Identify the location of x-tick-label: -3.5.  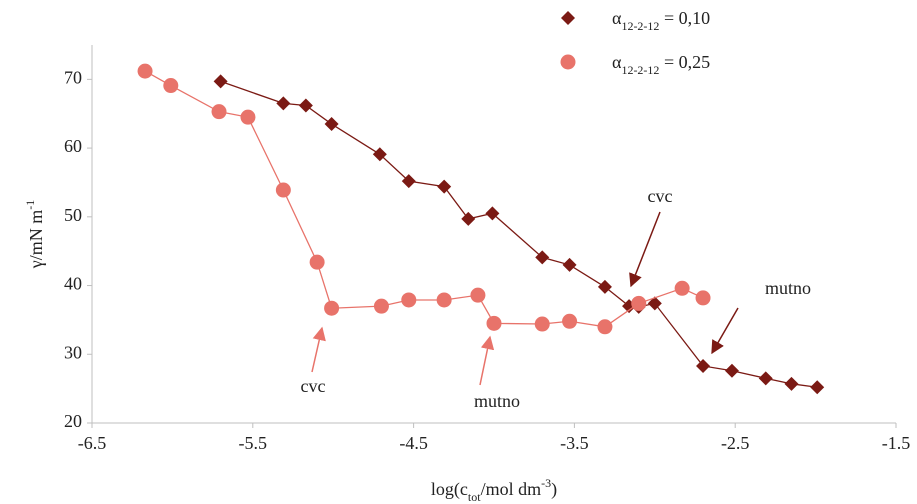
(574, 443).